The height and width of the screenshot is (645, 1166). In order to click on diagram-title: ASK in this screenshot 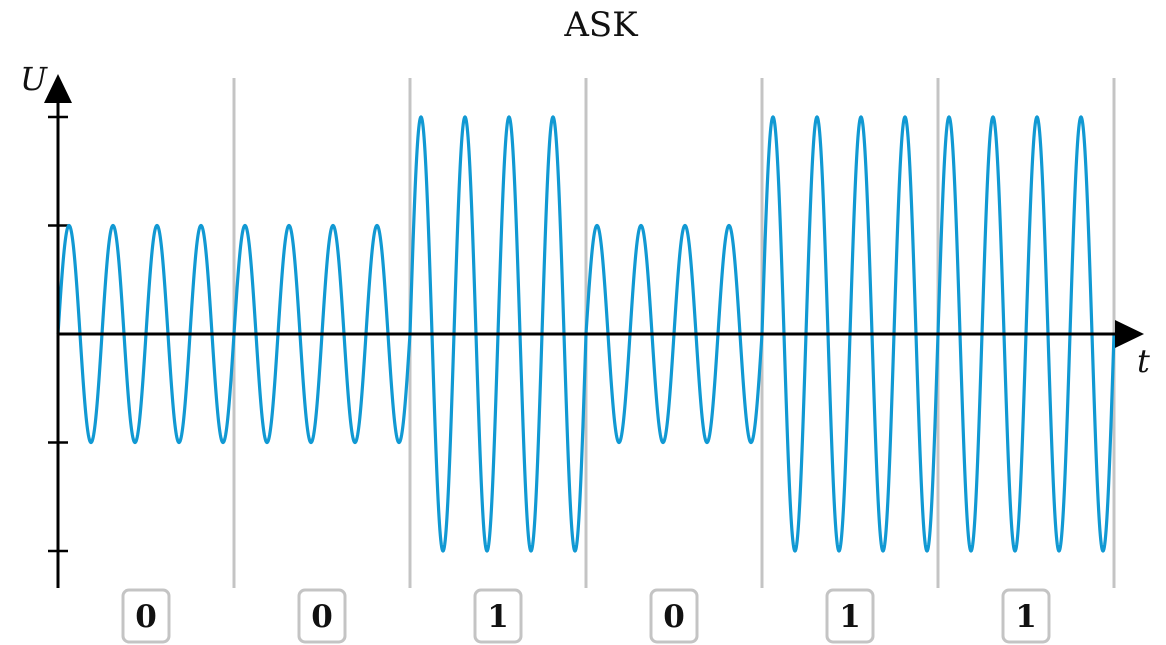, I will do `click(600, 25)`.